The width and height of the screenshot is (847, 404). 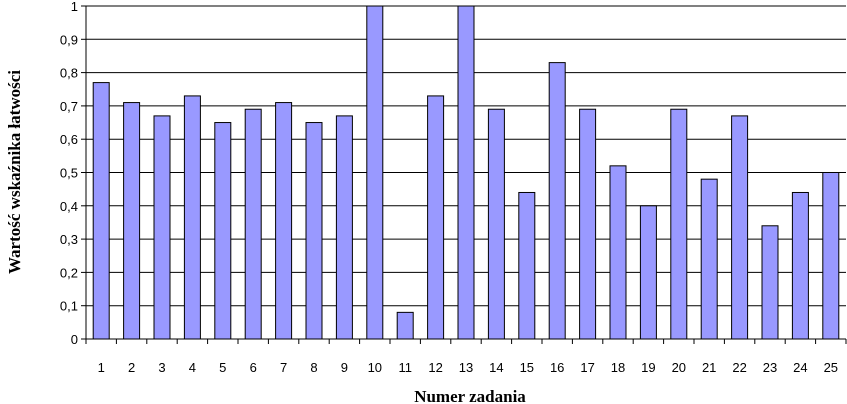 What do you see at coordinates (14, 172) in the screenshot?
I see `y-axis-title: Wartość wskaźnika łatwości` at bounding box center [14, 172].